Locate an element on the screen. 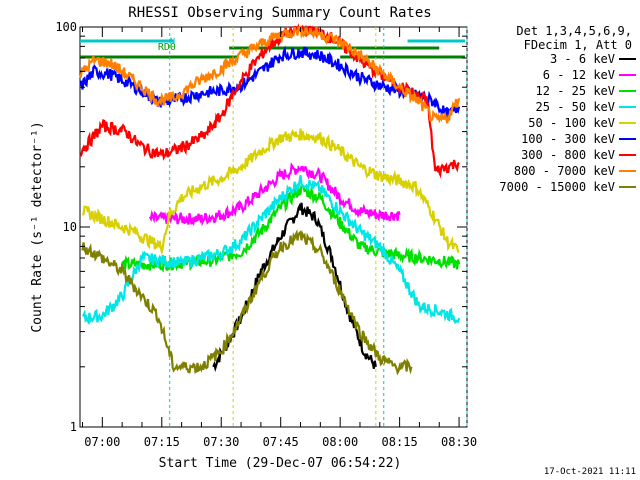  x-axis-label: Start Time (29-Dec-07 06:54:22) is located at coordinates (280, 463).